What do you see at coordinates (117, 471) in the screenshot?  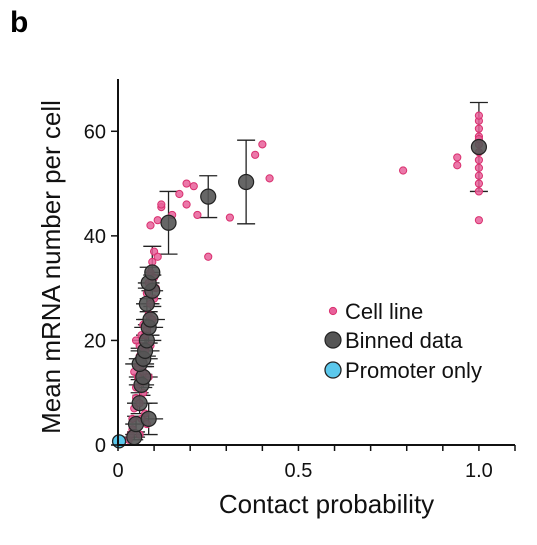 I see `x-tick-label: 0` at bounding box center [117, 471].